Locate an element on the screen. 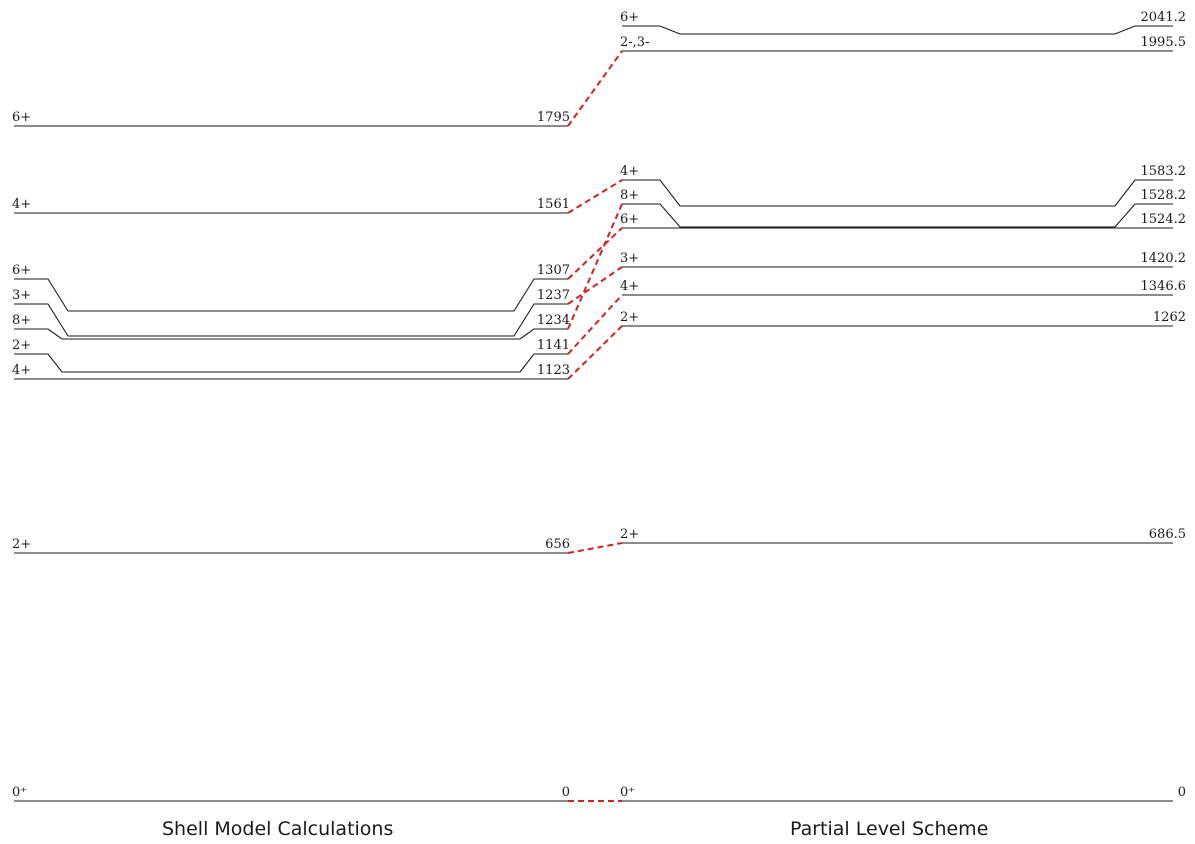 The image size is (1195, 844). scheme-spin-label-5: 6+ is located at coordinates (629, 219).